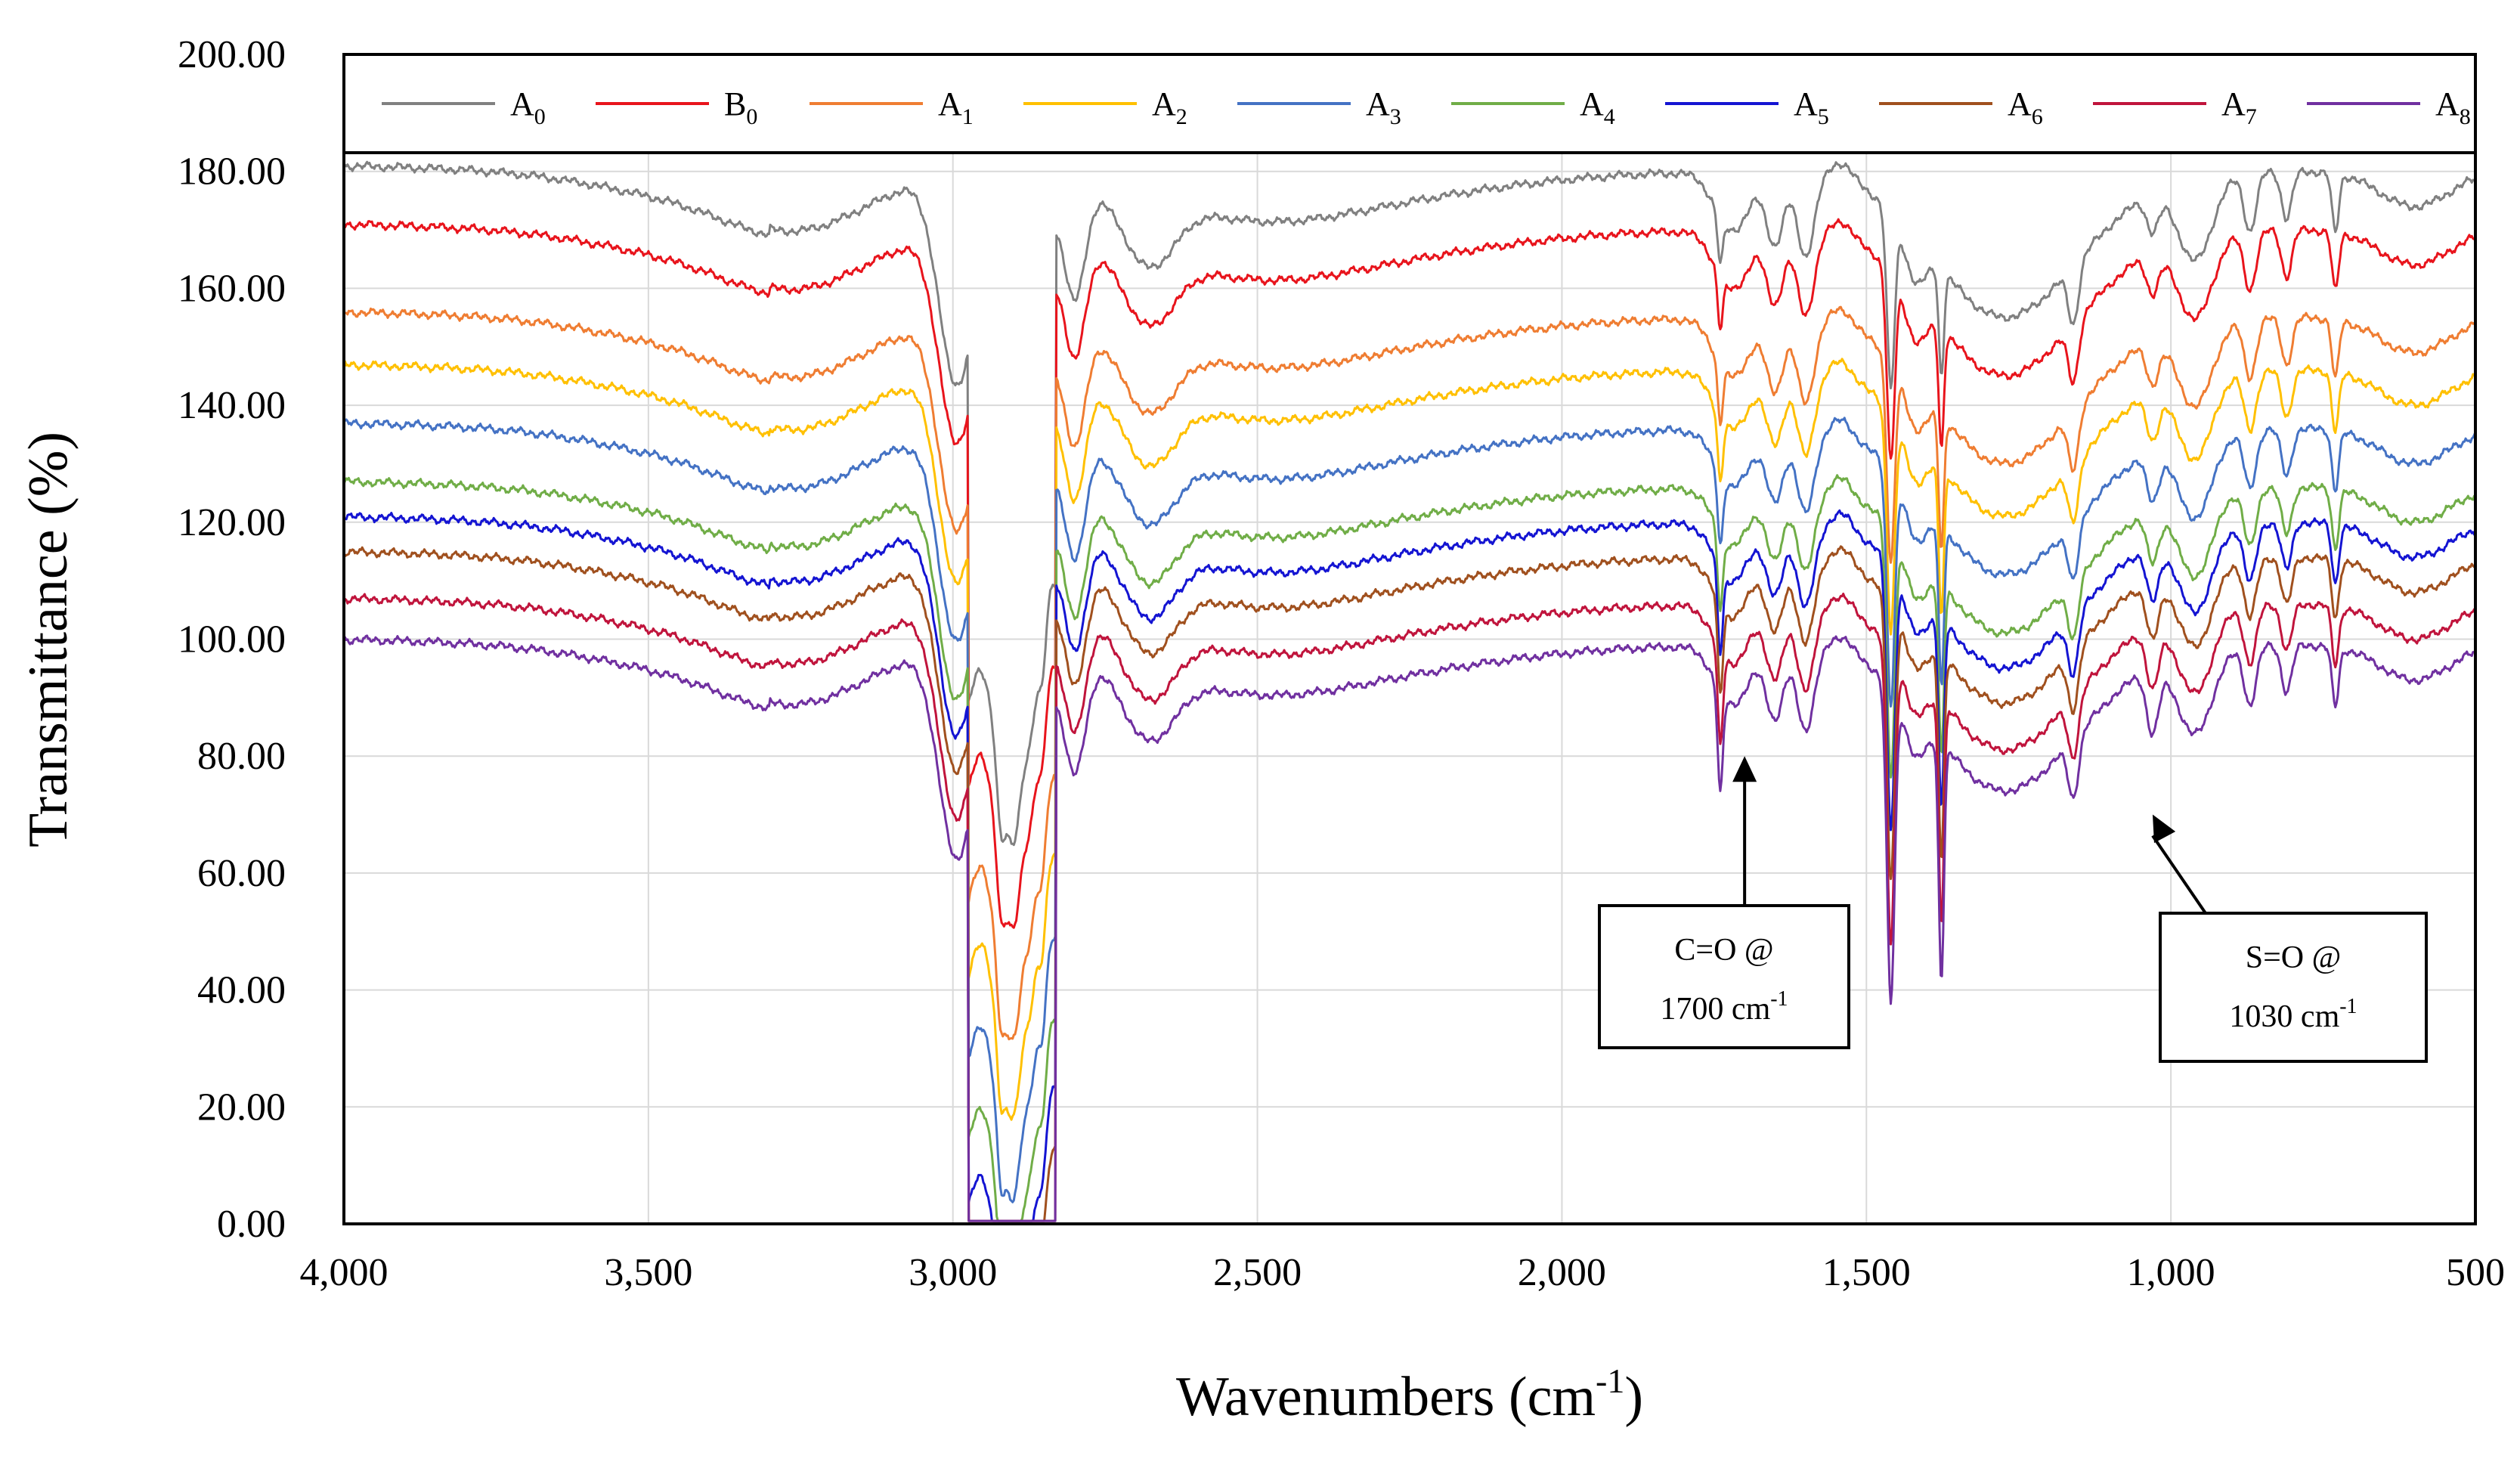  Describe the element at coordinates (953, 1272) in the screenshot. I see `x-tick-label: 3,000` at that location.